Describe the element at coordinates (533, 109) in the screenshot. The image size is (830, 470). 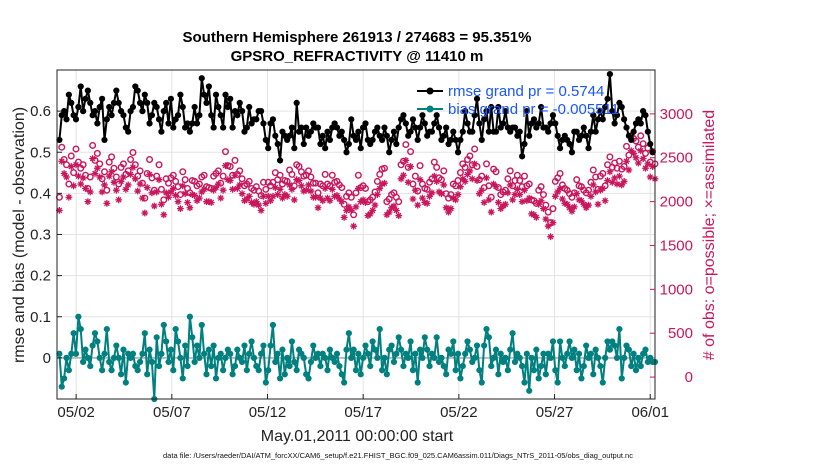
I see `legend-bias-label: bias grand pr = -0.005511` at that location.